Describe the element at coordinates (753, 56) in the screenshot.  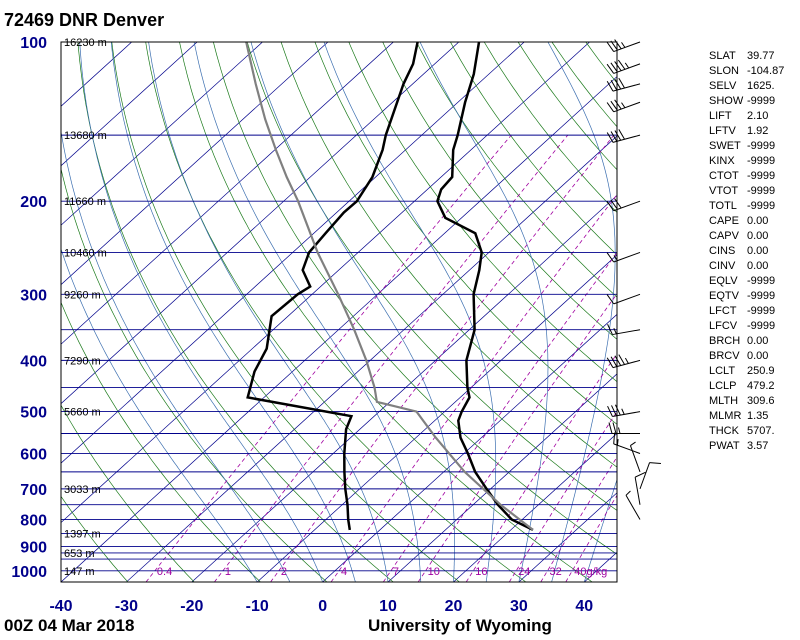
I see `index-row: SLAT 39.77` at that location.